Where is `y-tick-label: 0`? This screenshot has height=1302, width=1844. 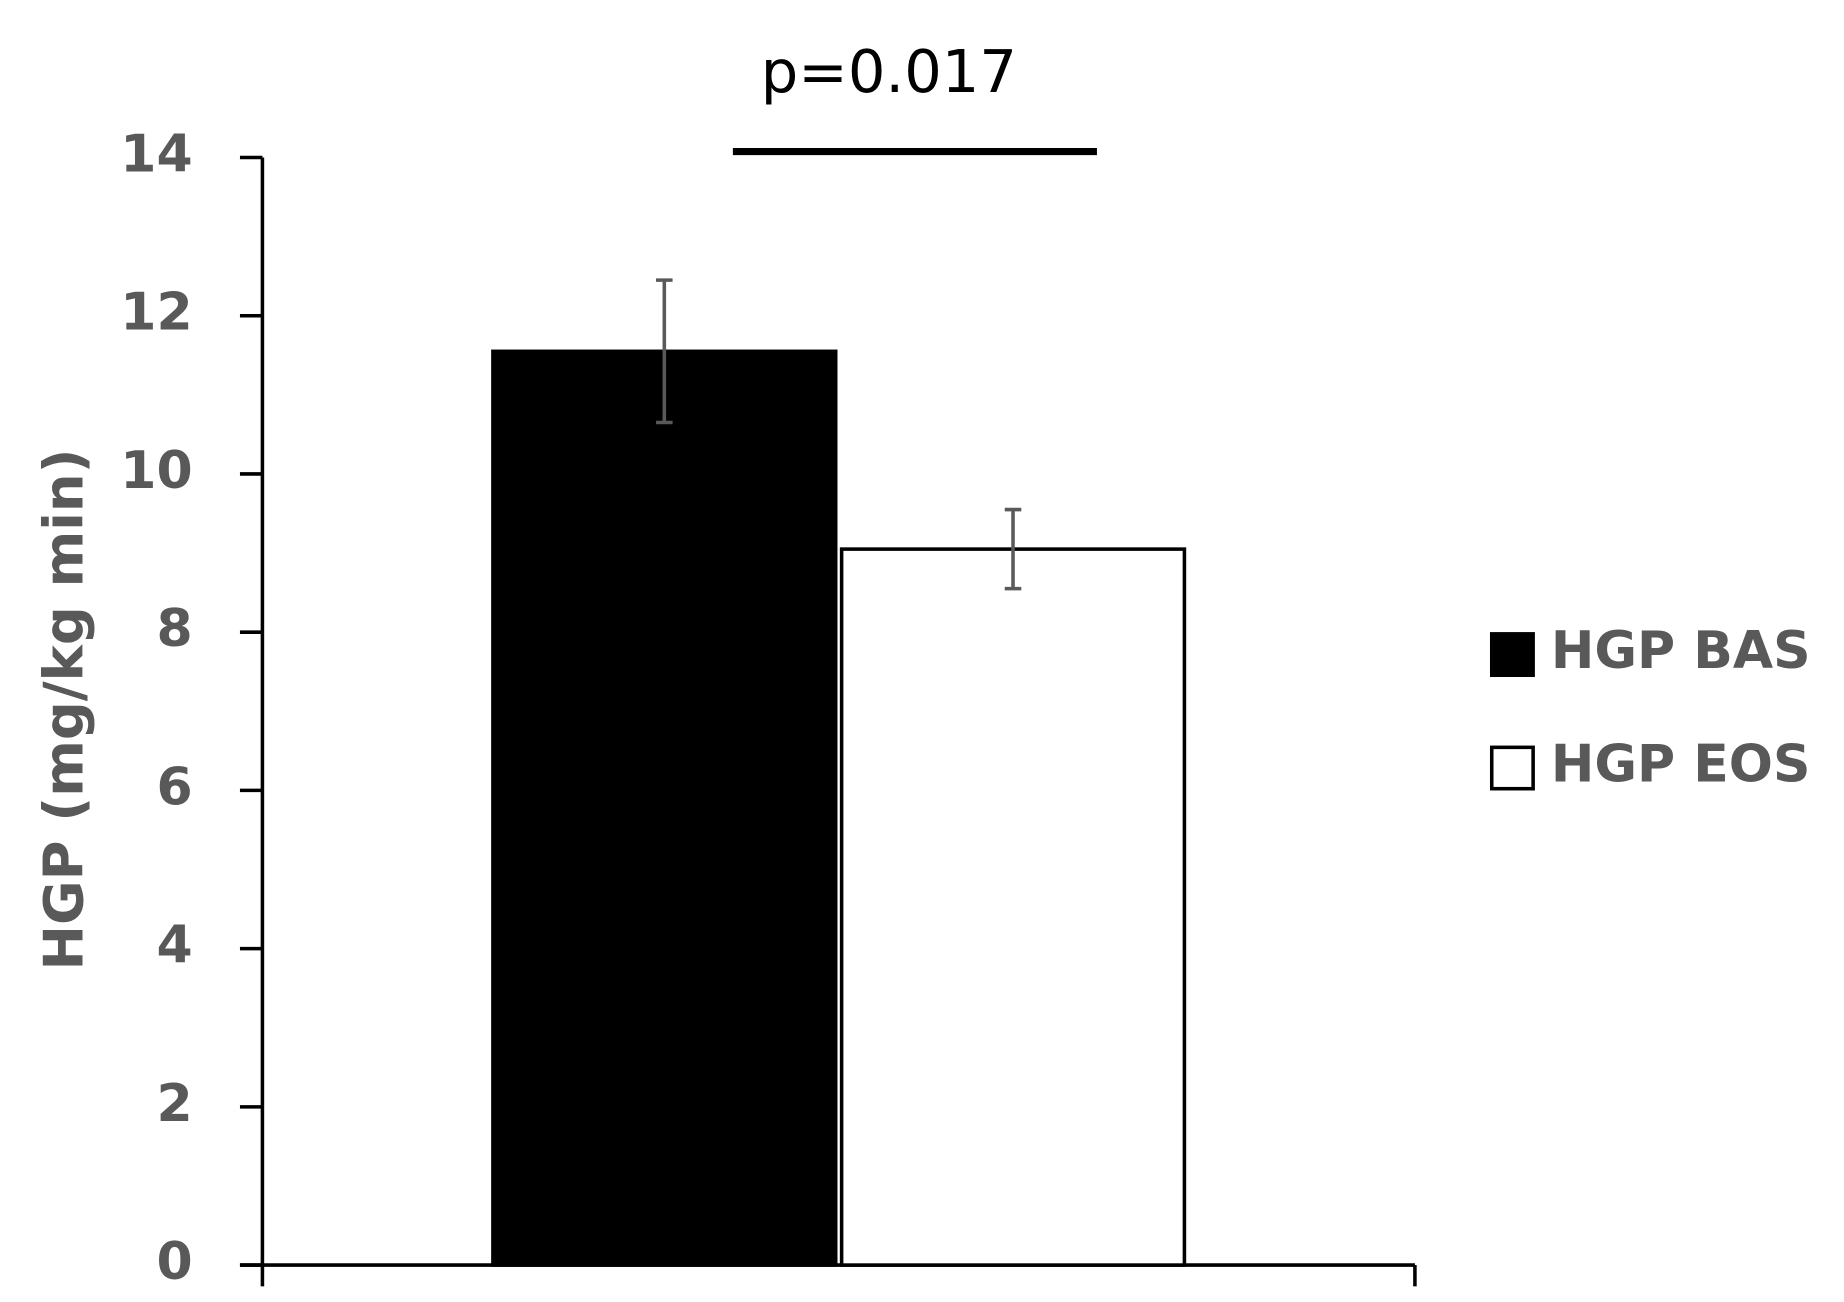
y-tick-label: 0 is located at coordinates (174, 1262).